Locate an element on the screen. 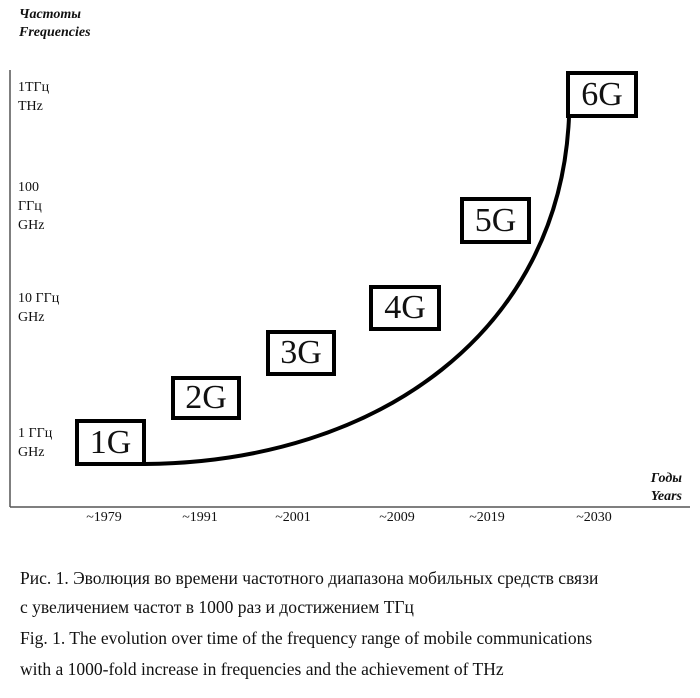 The width and height of the screenshot is (700, 698). y-tick-10ghz: 10 ГГц GHz is located at coordinates (38, 308).